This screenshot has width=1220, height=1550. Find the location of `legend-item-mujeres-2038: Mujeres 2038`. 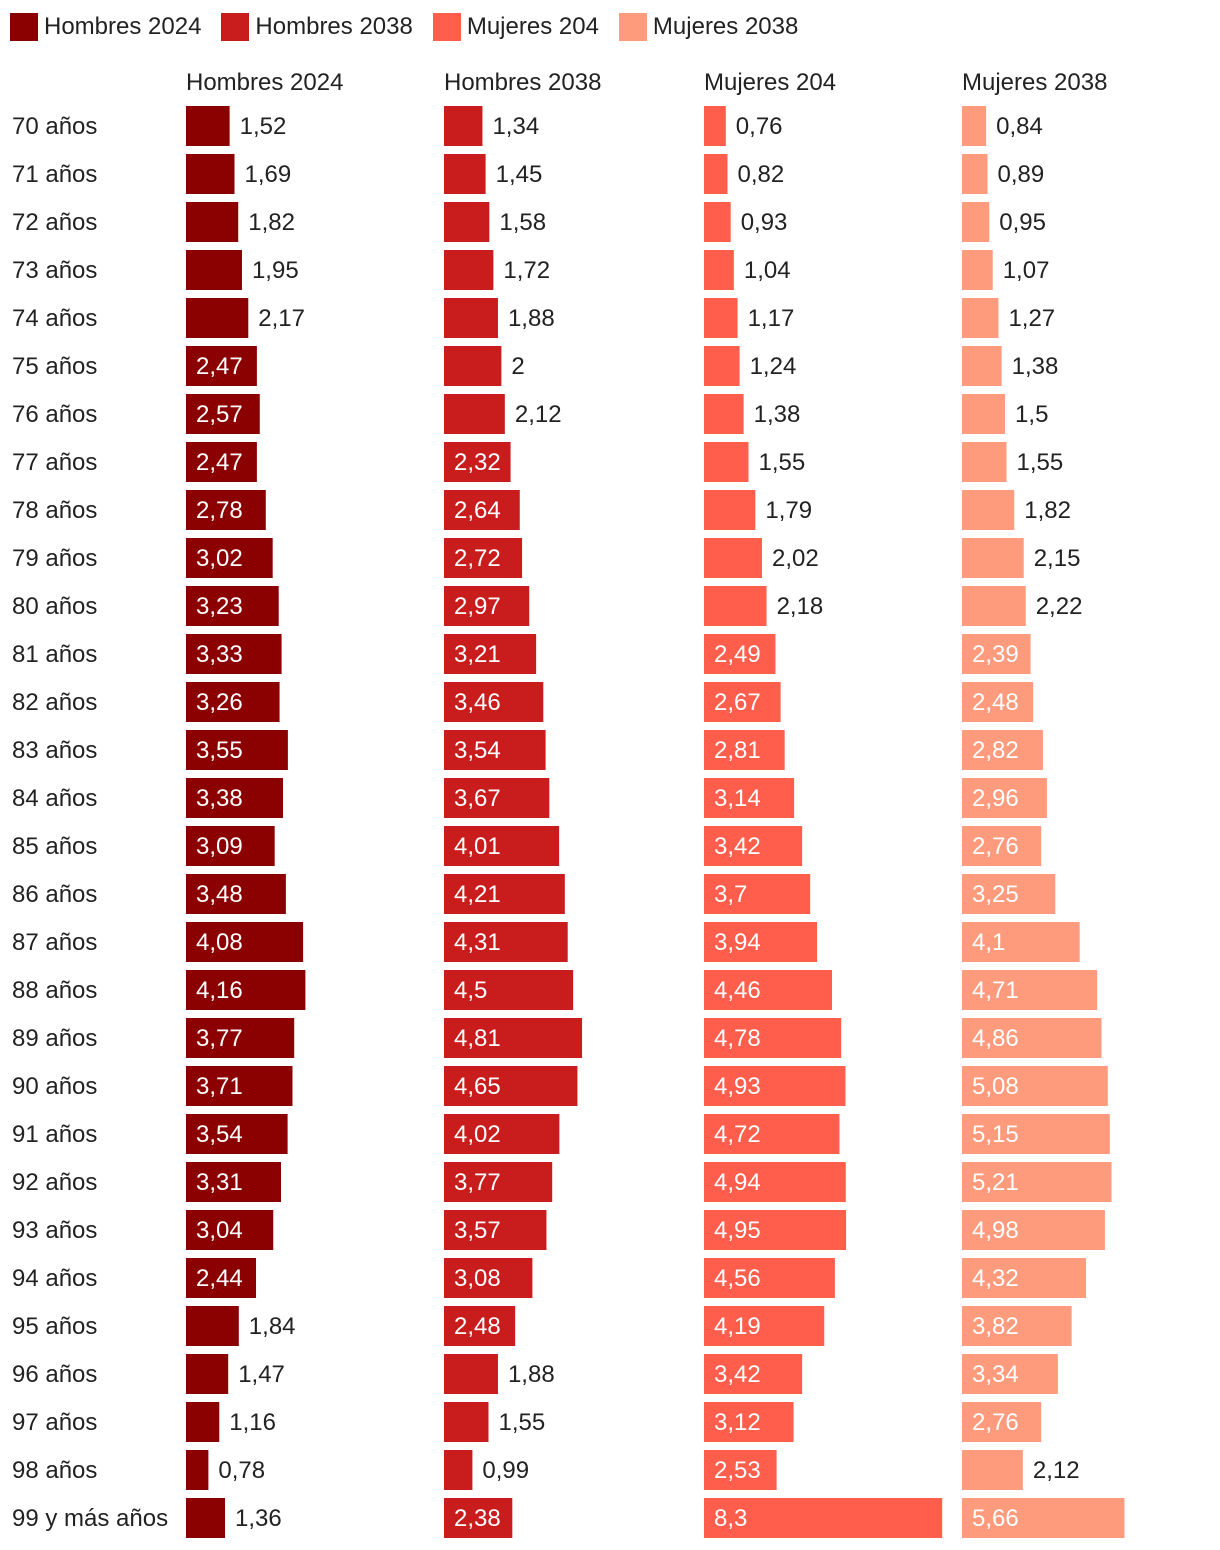

legend-item-mujeres-2038: Mujeres 2038 is located at coordinates (708, 27).